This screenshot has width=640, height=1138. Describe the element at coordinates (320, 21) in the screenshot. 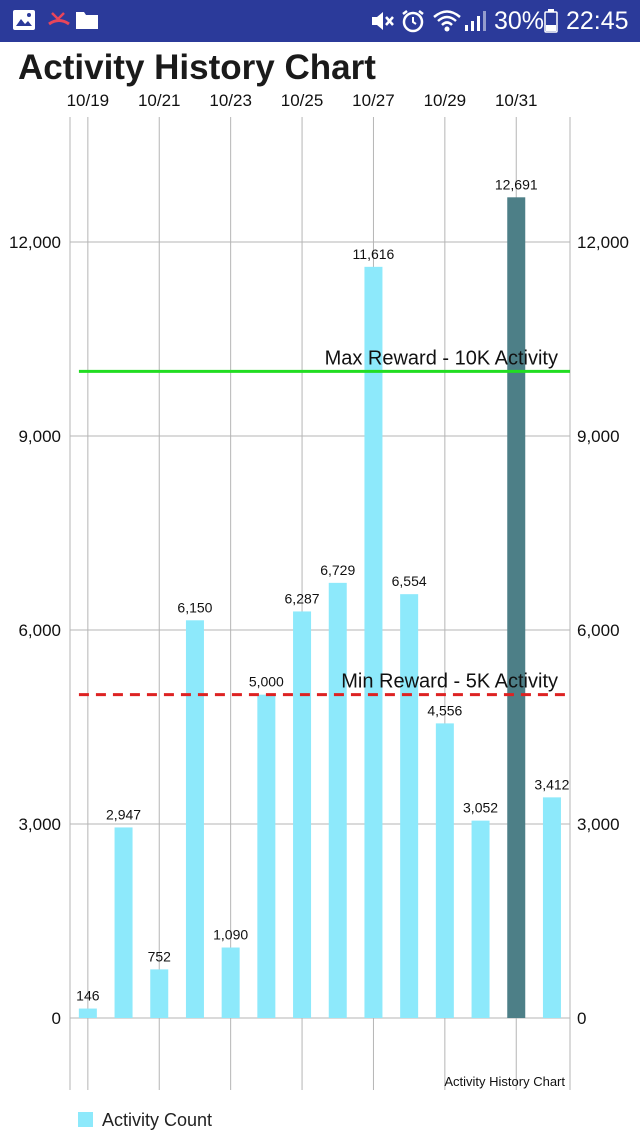

I see `status-bar: 30% 22:45` at that location.